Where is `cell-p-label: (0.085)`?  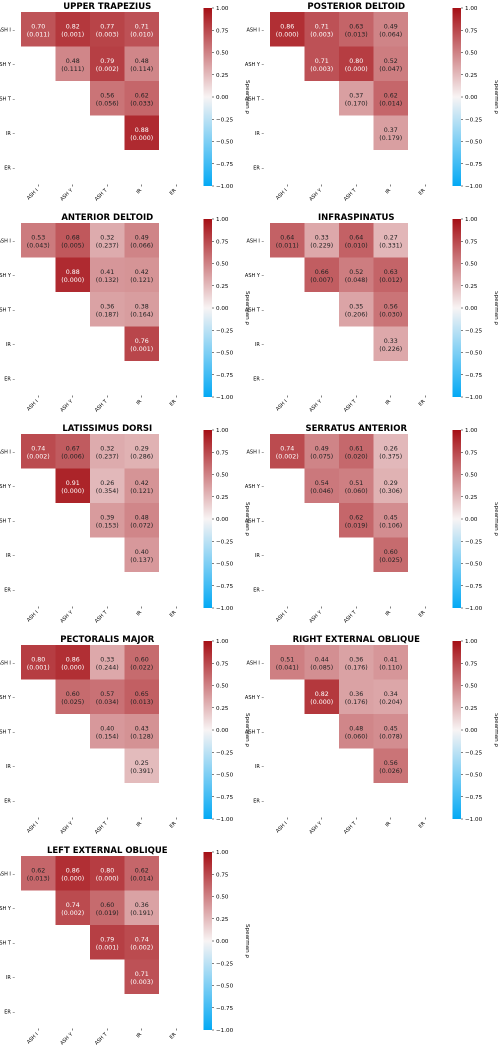 cell-p-label: (0.085) is located at coordinates (321, 667).